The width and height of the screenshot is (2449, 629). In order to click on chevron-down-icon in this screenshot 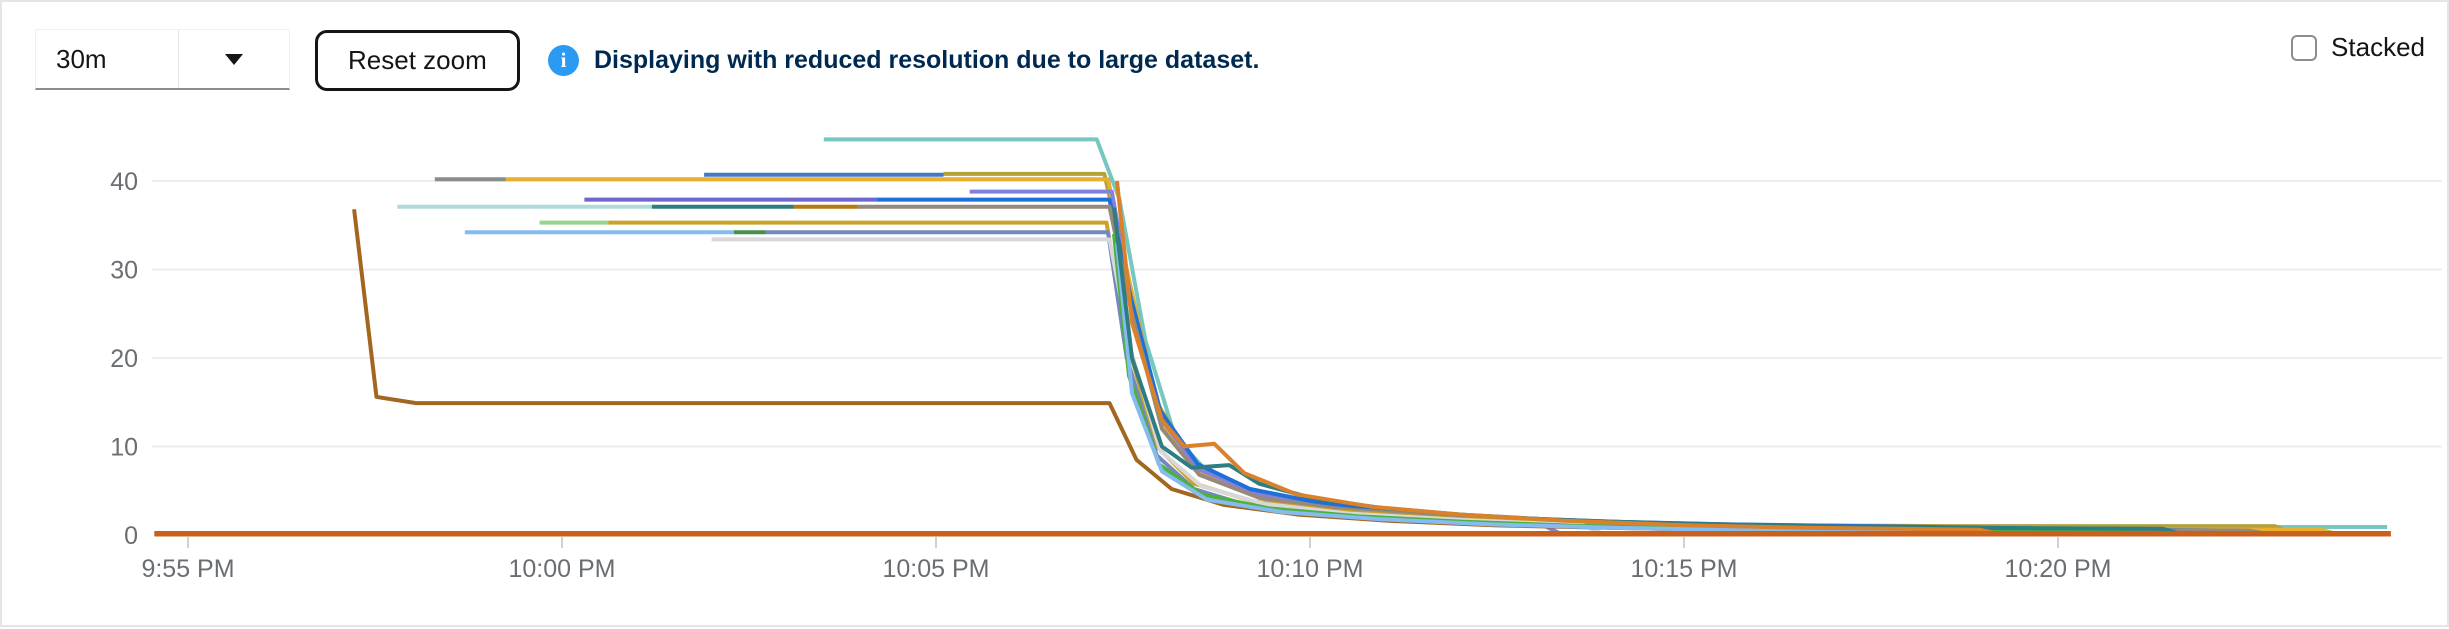, I will do `click(234, 59)`.